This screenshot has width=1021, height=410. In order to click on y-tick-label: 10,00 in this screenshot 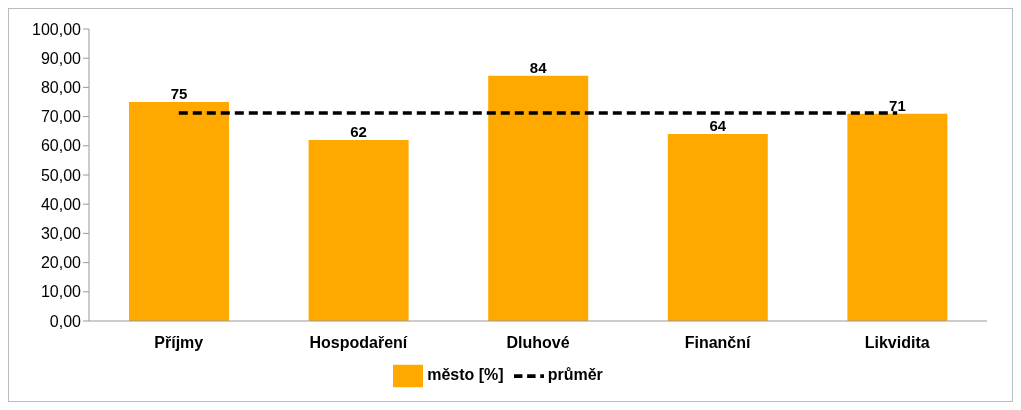, I will do `click(61, 292)`.